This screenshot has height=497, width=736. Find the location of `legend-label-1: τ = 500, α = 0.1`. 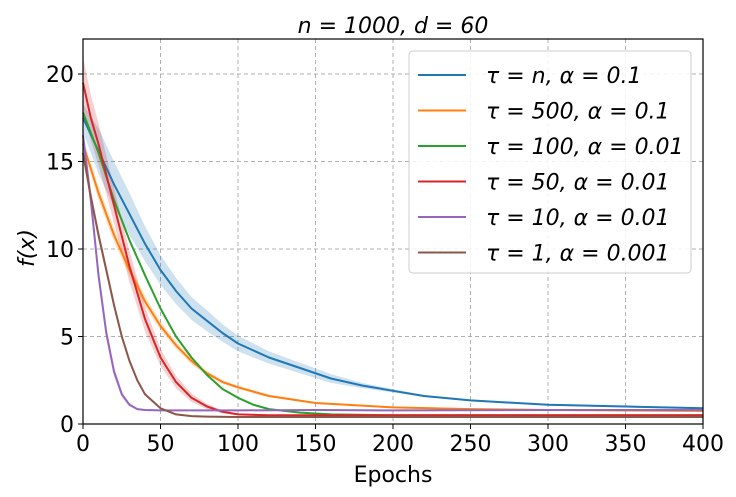

legend-label-1: τ = 500, α = 0.1 is located at coordinates (578, 112).